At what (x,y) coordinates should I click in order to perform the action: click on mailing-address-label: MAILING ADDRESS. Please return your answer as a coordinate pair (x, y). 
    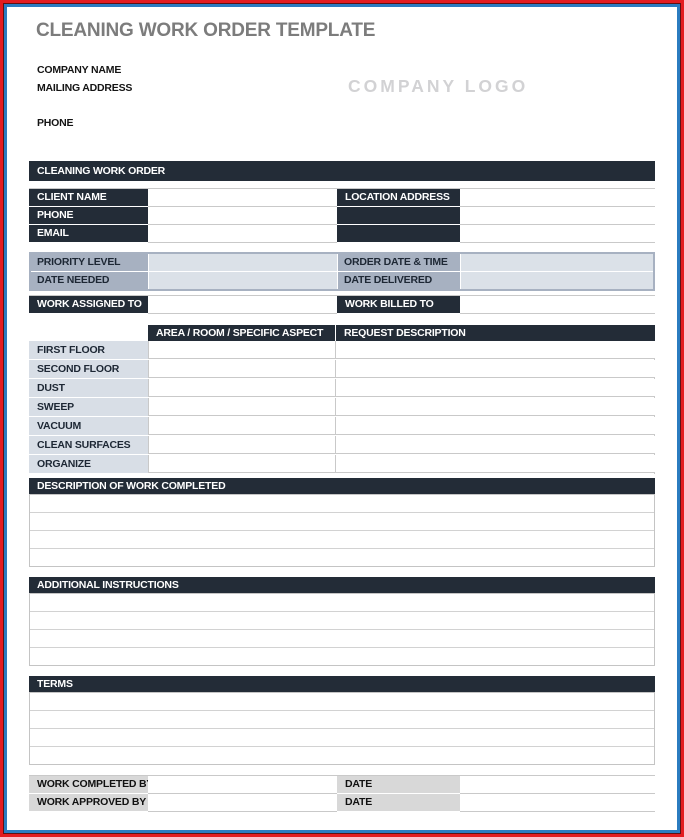
    Looking at the image, I should click on (85, 88).